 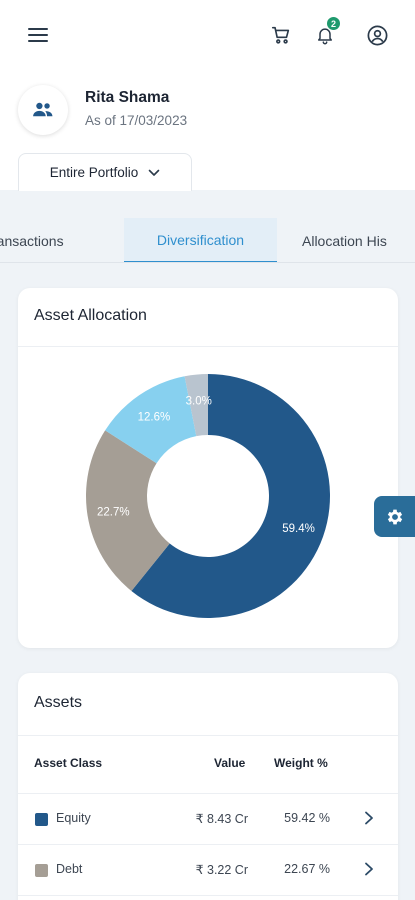 I want to click on gear-icon, so click(x=394, y=516).